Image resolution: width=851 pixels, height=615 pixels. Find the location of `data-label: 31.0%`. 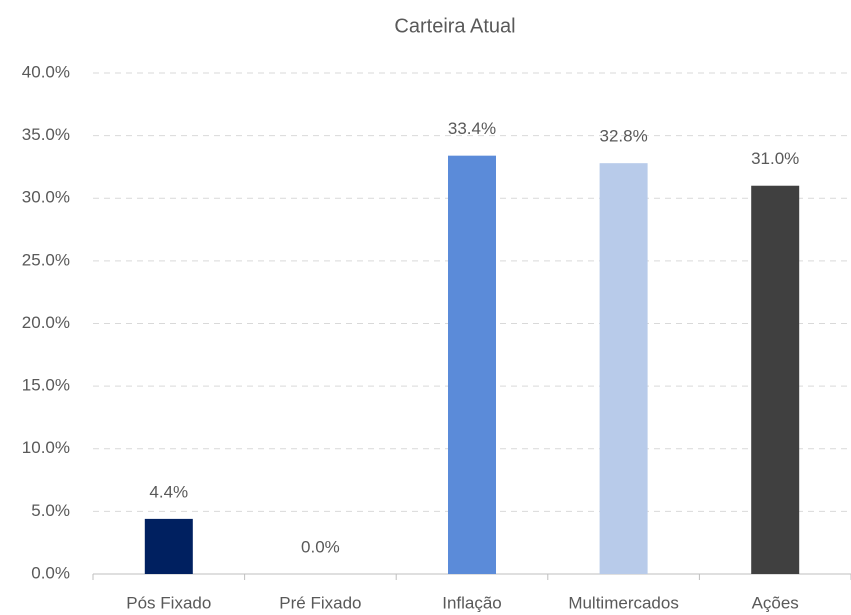

data-label: 31.0% is located at coordinates (775, 158).